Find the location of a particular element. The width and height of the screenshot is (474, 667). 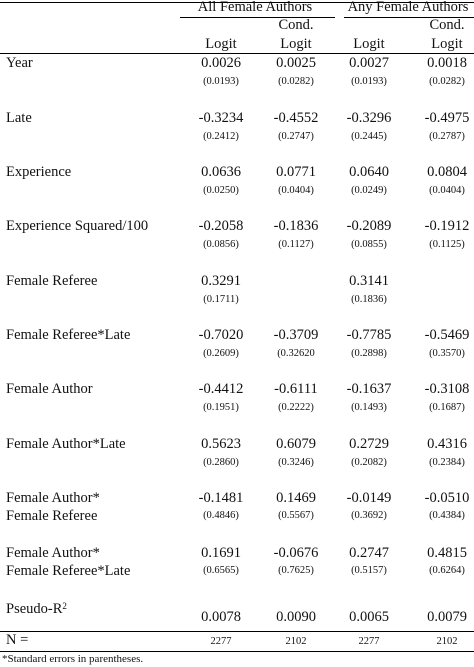

col4-header-top: Cond. is located at coordinates (447, 25).